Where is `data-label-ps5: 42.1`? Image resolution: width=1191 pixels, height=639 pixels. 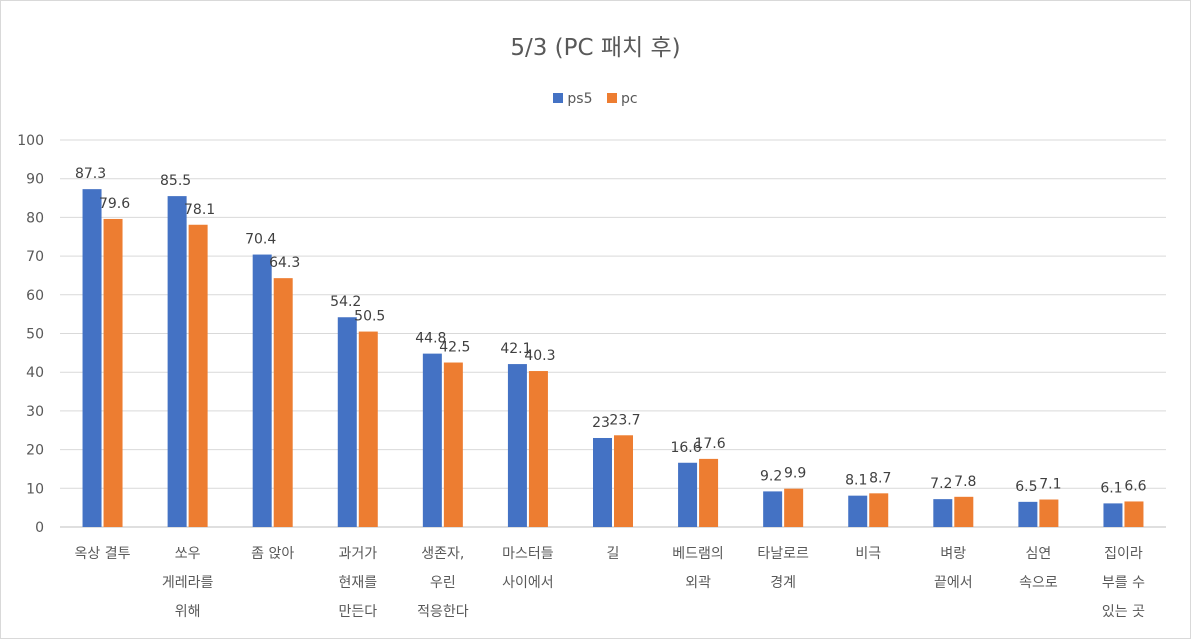
data-label-ps5: 42.1 is located at coordinates (515, 349).